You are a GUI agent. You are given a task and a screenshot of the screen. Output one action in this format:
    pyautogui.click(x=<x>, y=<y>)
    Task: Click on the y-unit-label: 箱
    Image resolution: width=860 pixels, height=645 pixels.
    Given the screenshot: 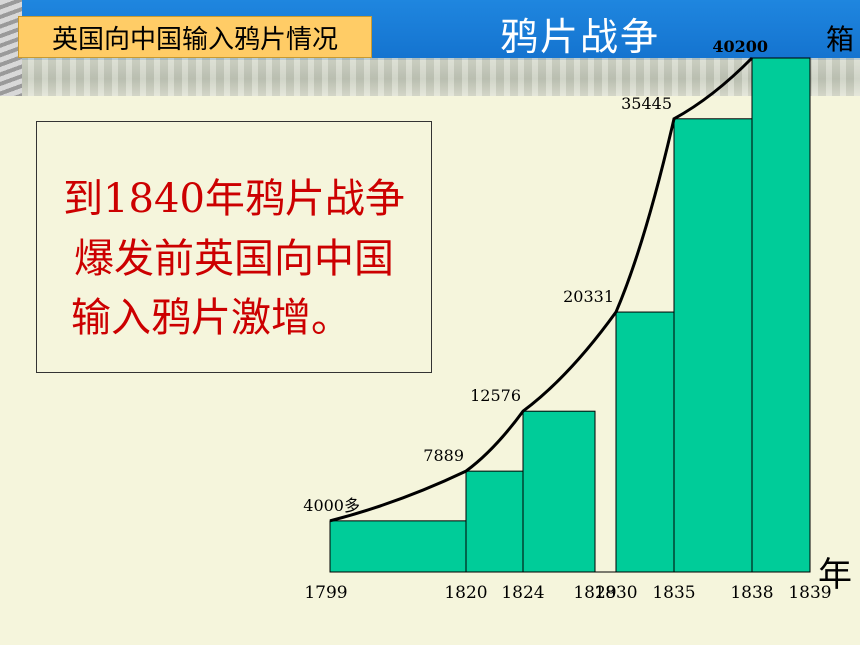 What is the action you would take?
    pyautogui.click(x=840, y=39)
    